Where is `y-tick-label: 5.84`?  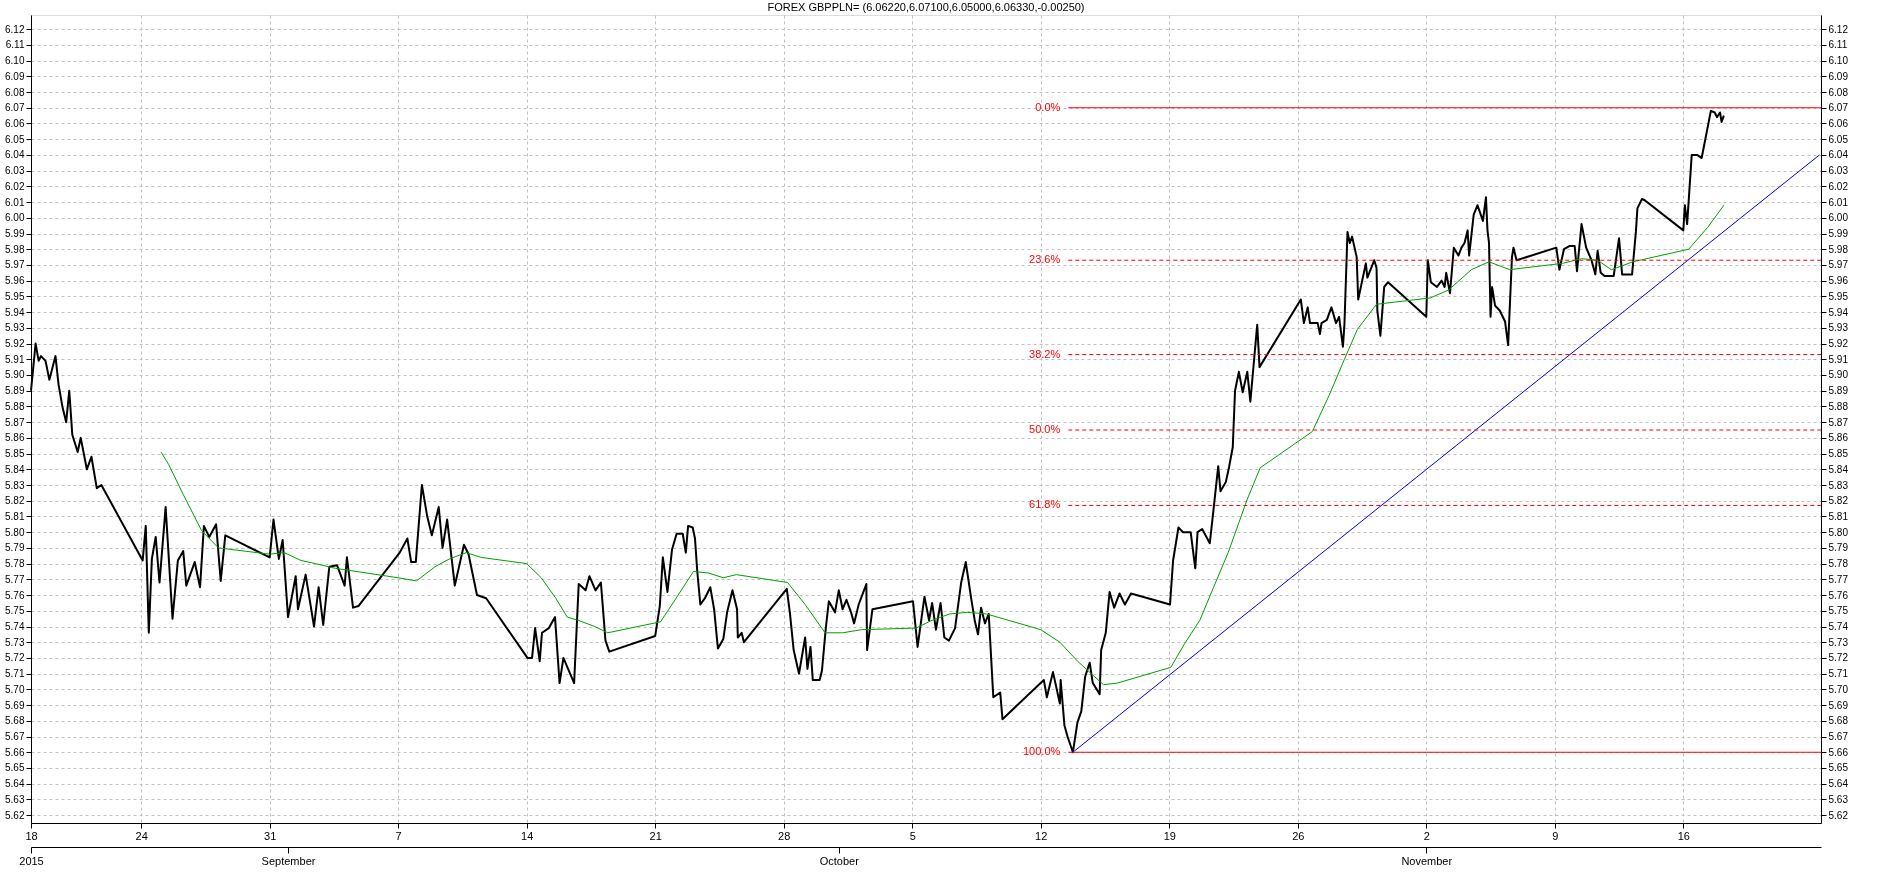 y-tick-label: 5.84 is located at coordinates (15, 469).